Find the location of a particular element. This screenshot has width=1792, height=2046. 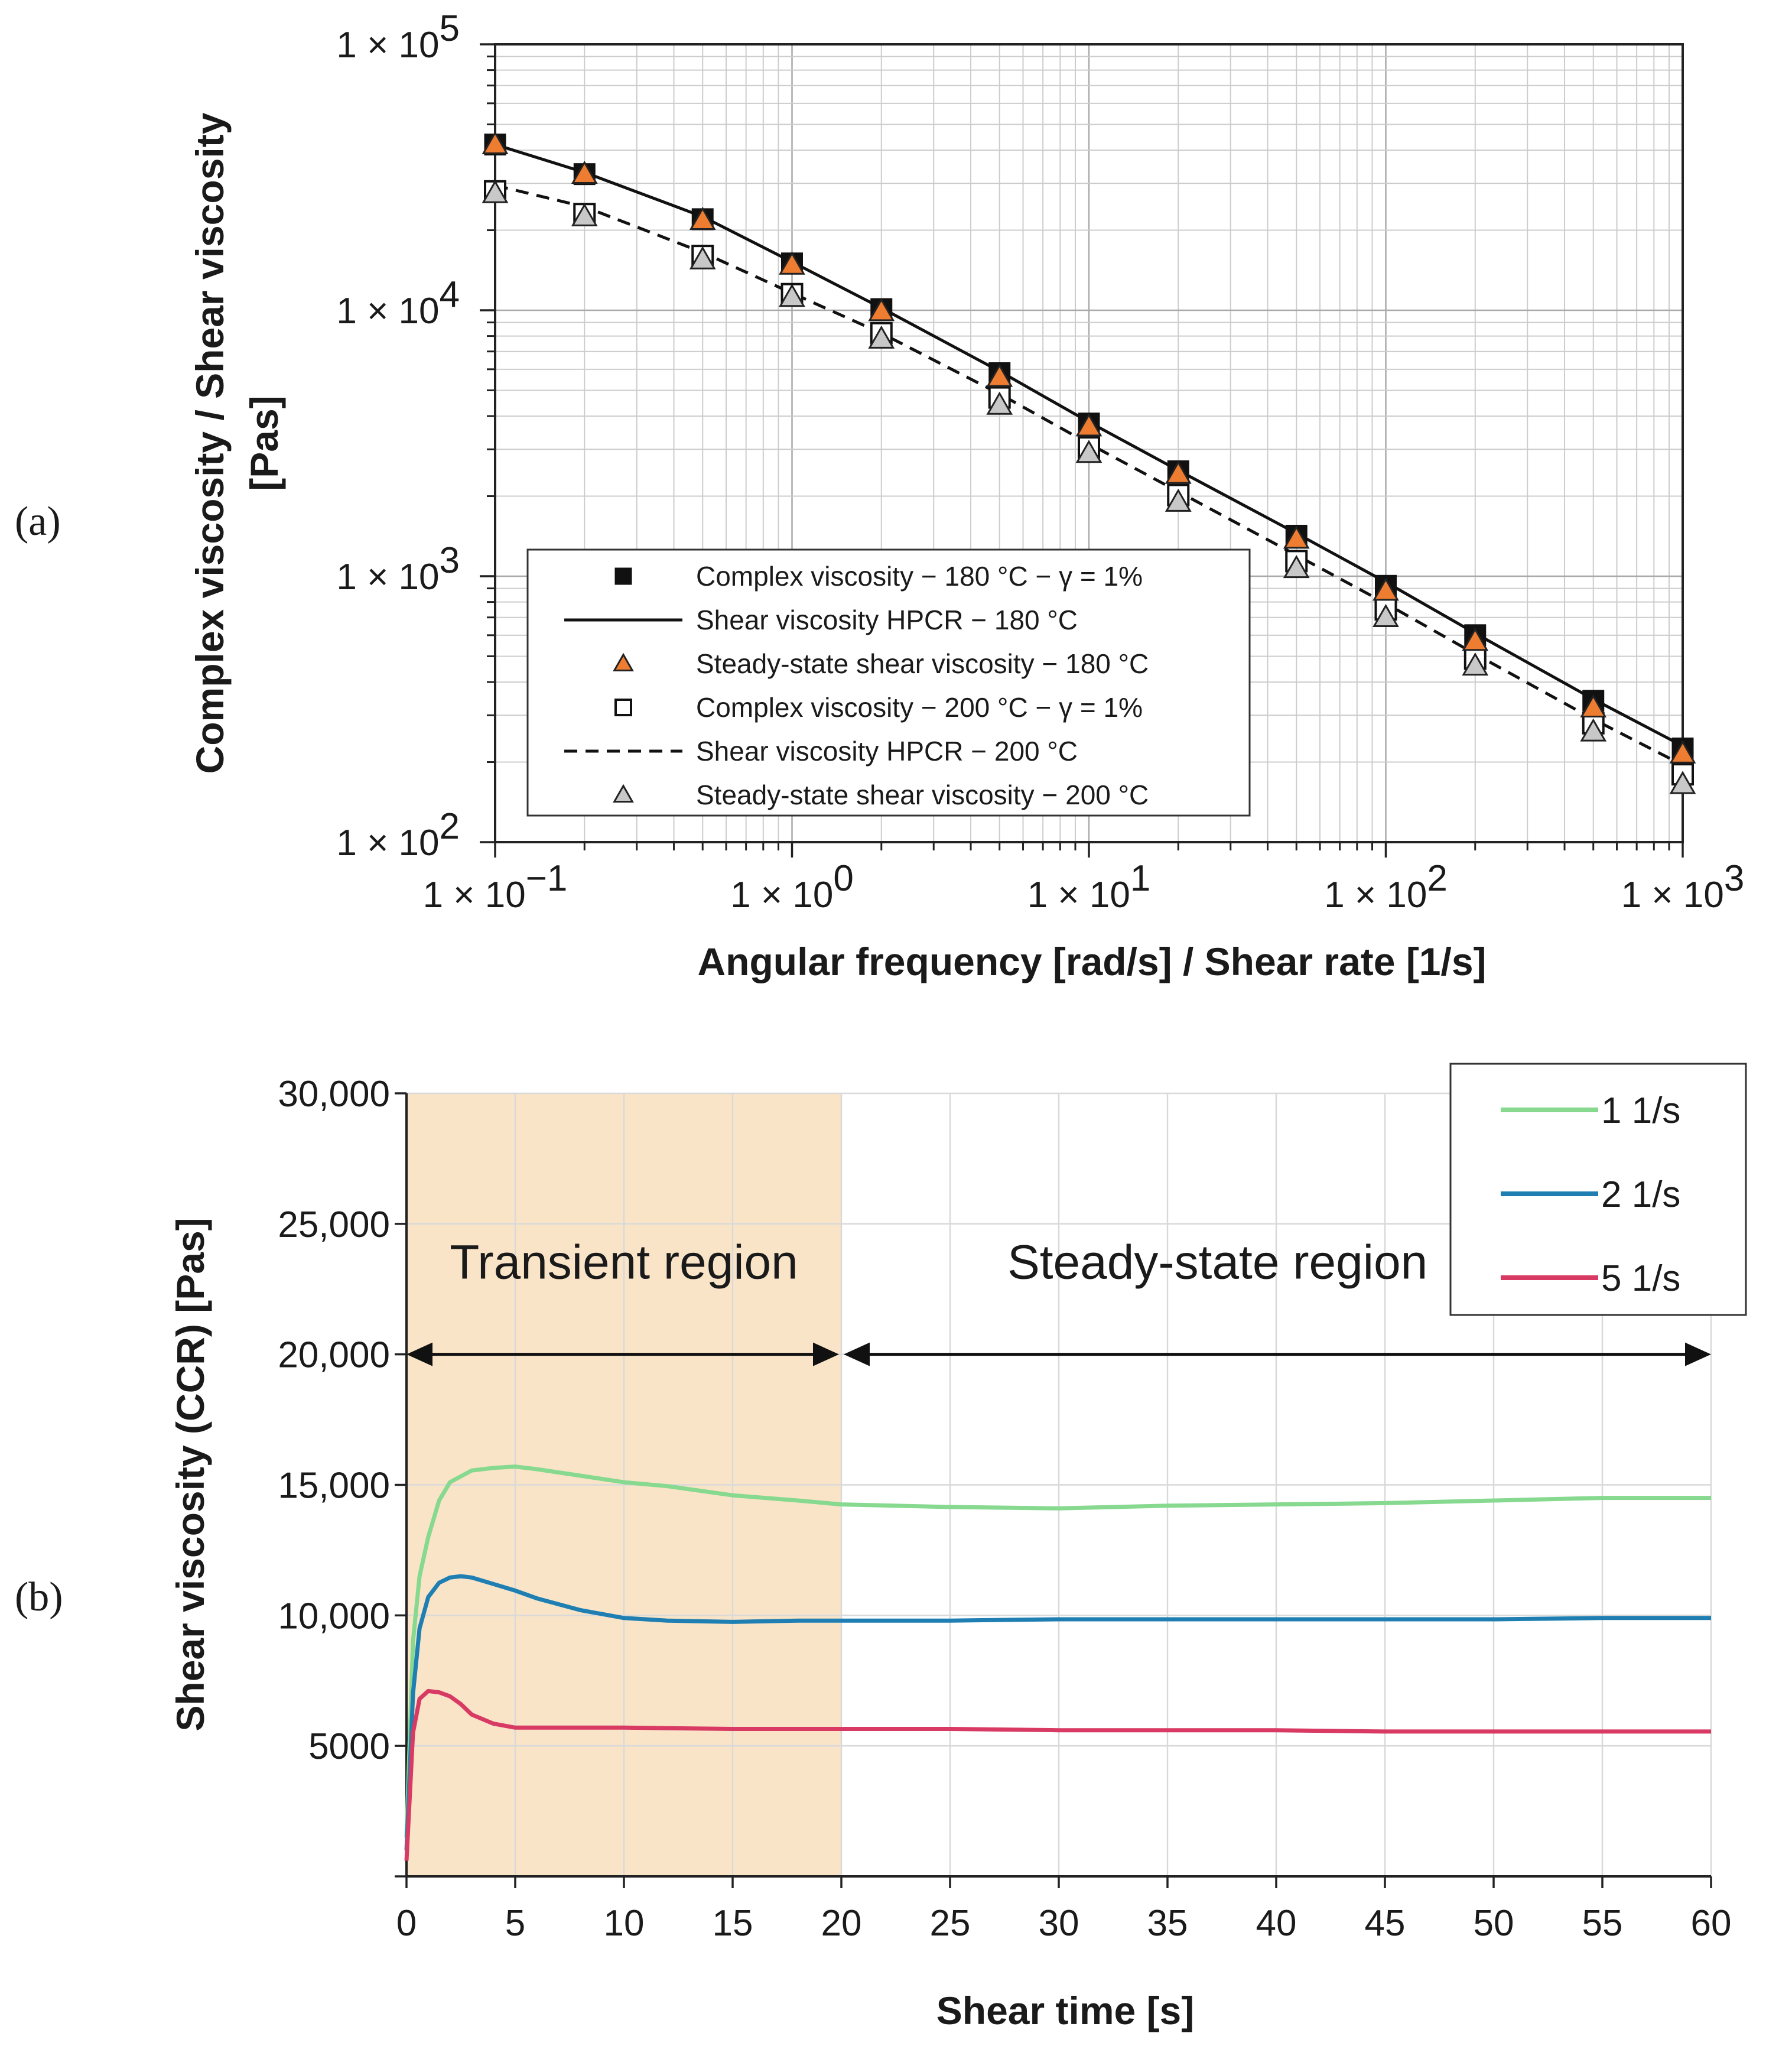

legend-a-entry-label: Steady-state shear viscosity − 200 °C is located at coordinates (922, 795).